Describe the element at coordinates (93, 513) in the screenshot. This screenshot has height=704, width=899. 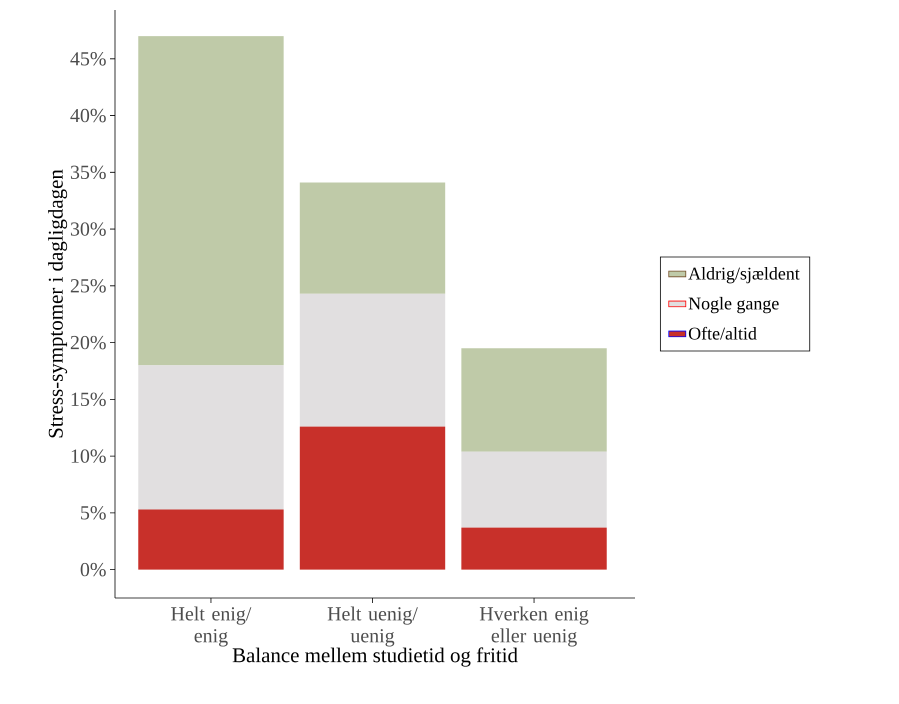
I see `y-tick-label: 5%` at that location.